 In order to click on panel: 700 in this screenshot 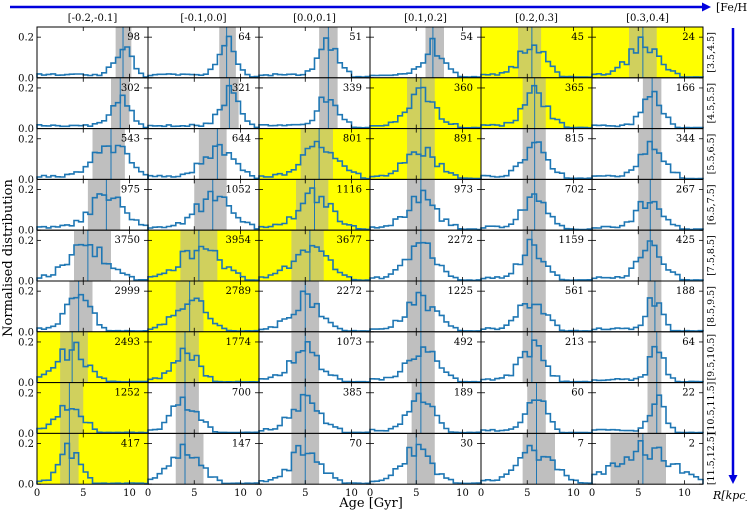, I will do `click(203, 408)`.